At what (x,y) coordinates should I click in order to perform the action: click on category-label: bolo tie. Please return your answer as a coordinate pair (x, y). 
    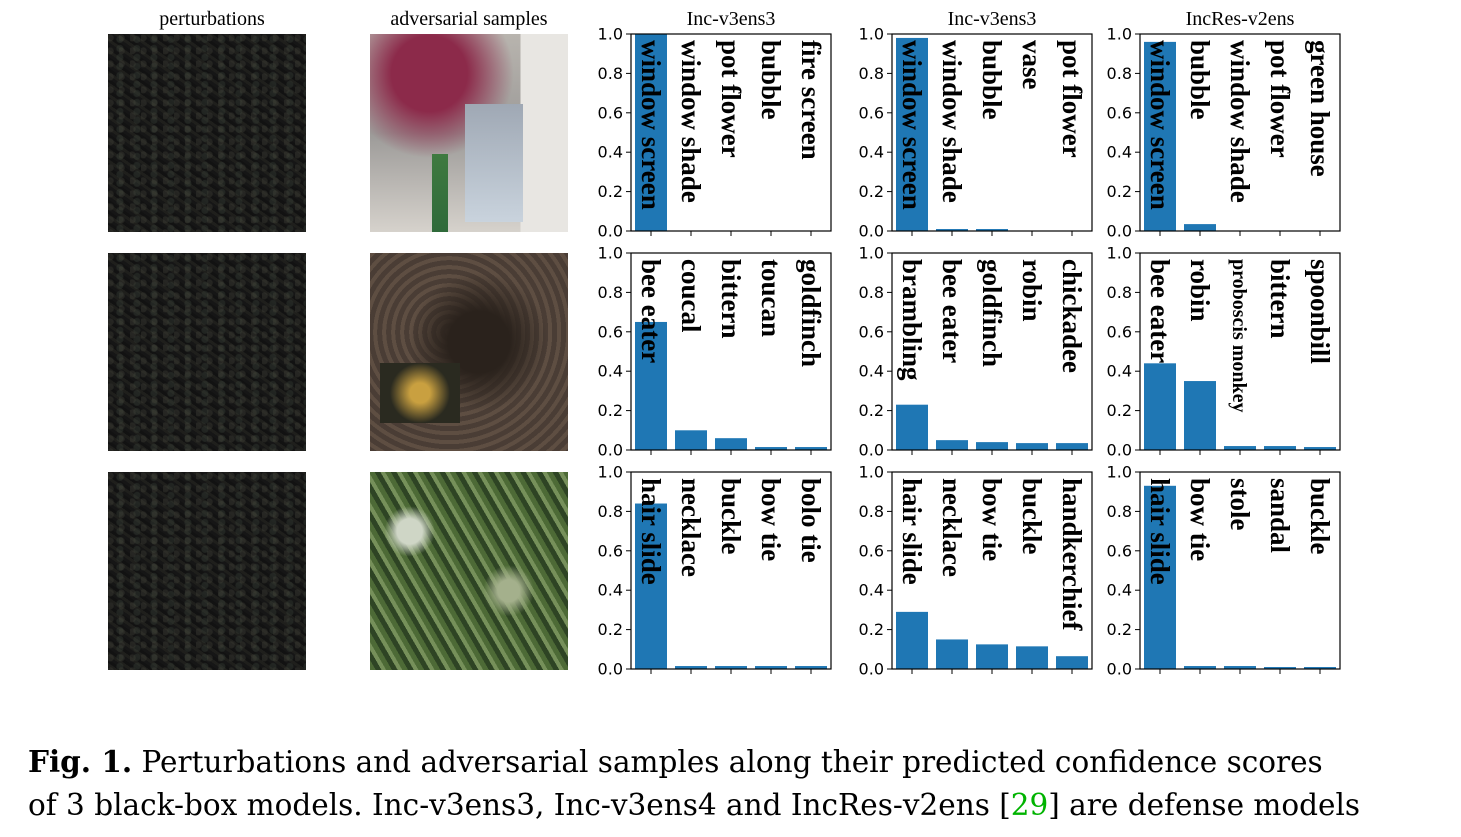
    Looking at the image, I should click on (811, 520).